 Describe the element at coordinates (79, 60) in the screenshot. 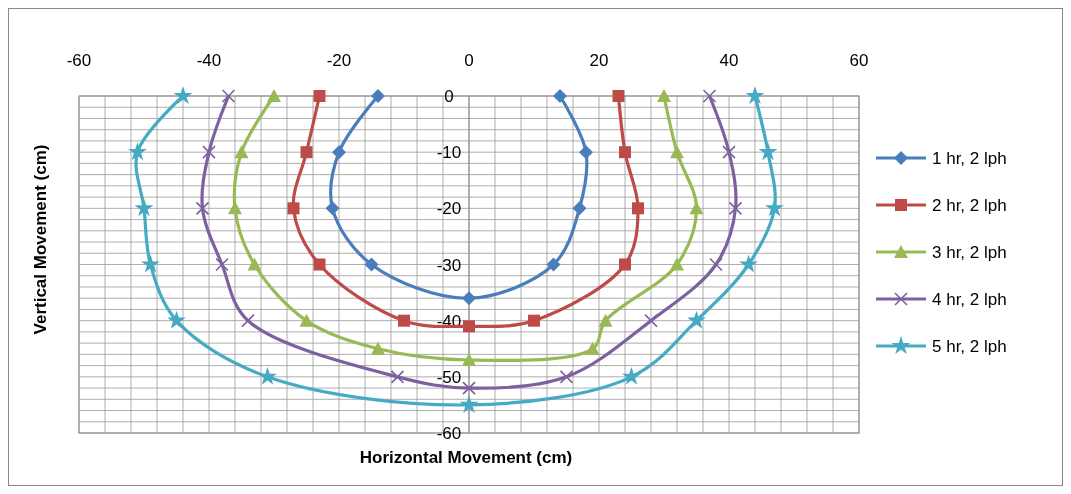

I see `x-tick-label: -60` at that location.